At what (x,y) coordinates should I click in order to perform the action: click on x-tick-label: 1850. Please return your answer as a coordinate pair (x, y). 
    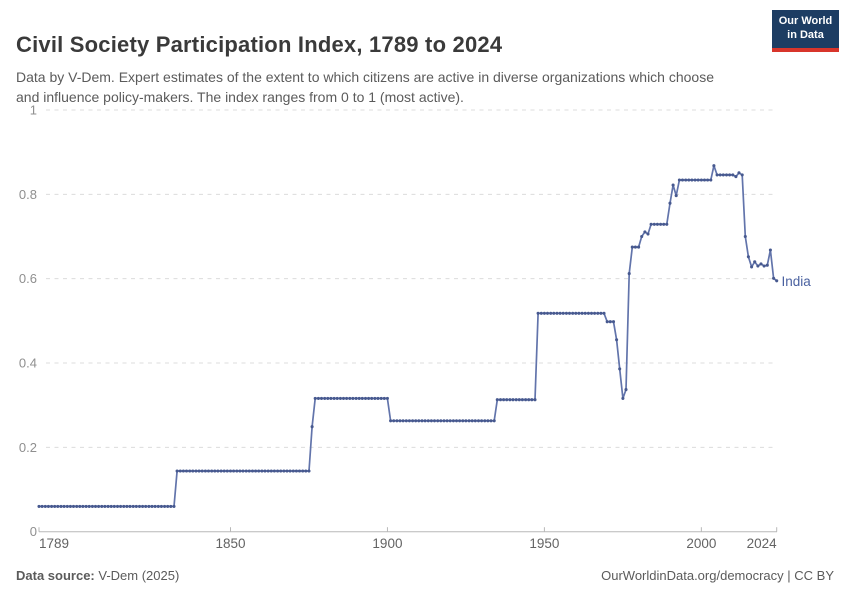
    Looking at the image, I should click on (230, 543).